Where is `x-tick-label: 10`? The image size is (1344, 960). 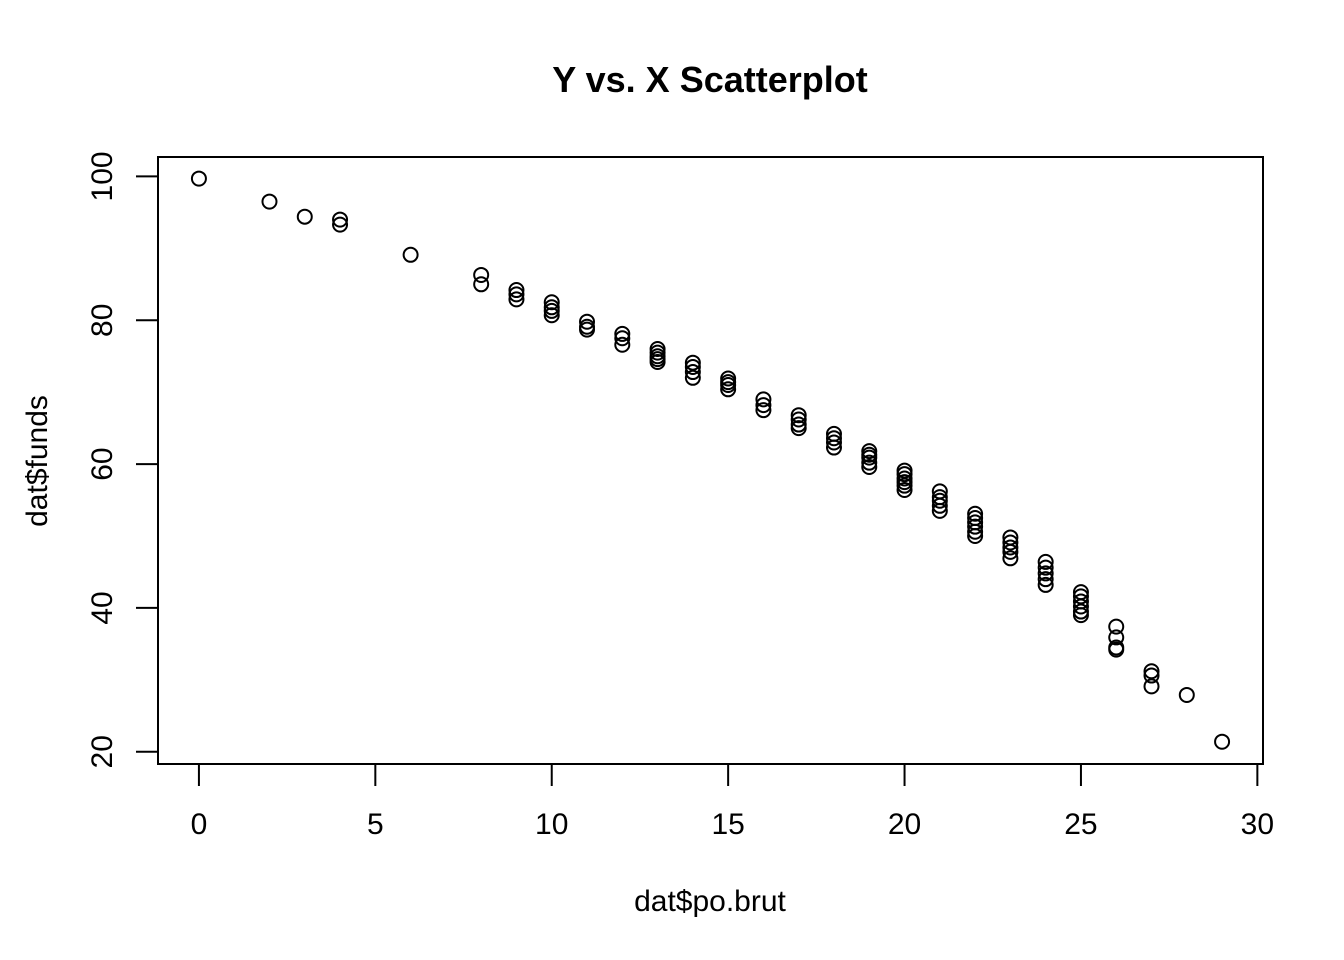
x-tick-label: 10 is located at coordinates (551, 824).